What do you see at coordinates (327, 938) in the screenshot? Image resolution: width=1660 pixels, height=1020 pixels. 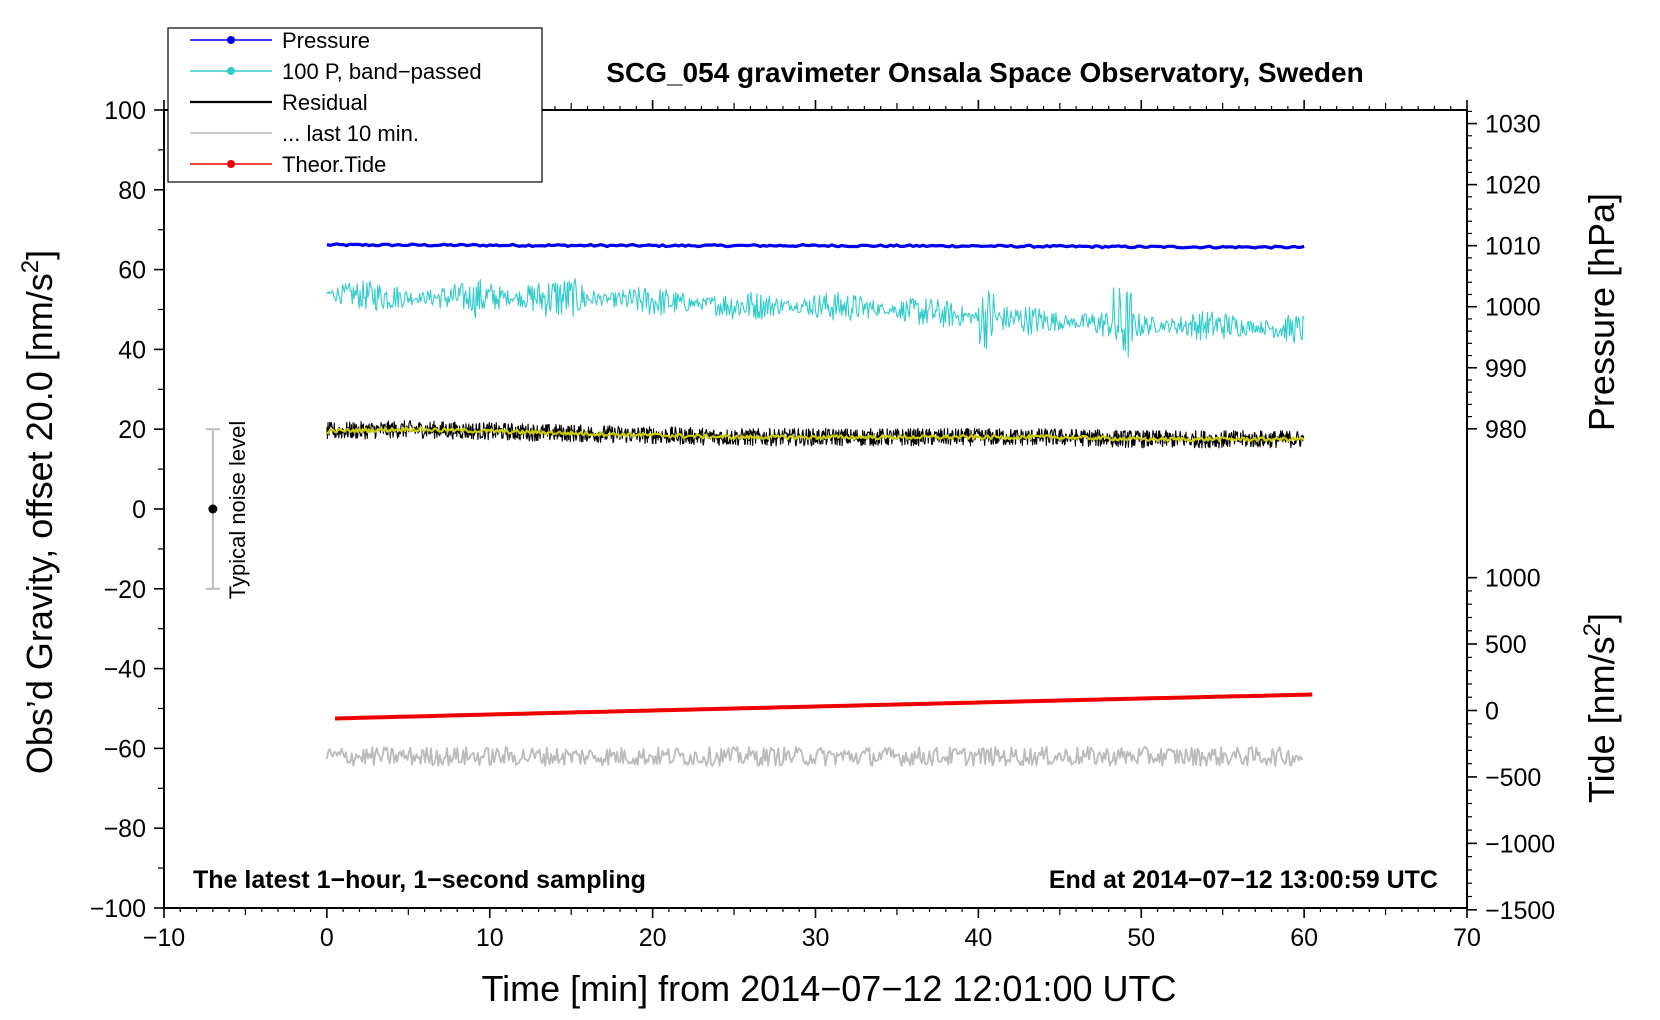 I see `x-tick-label: 0` at bounding box center [327, 938].